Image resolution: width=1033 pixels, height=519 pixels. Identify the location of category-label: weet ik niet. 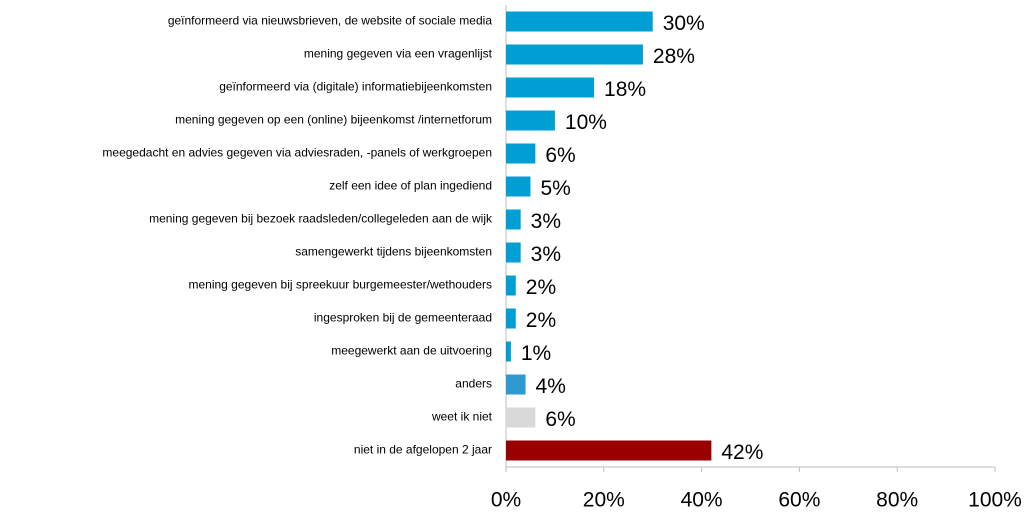
(462, 417).